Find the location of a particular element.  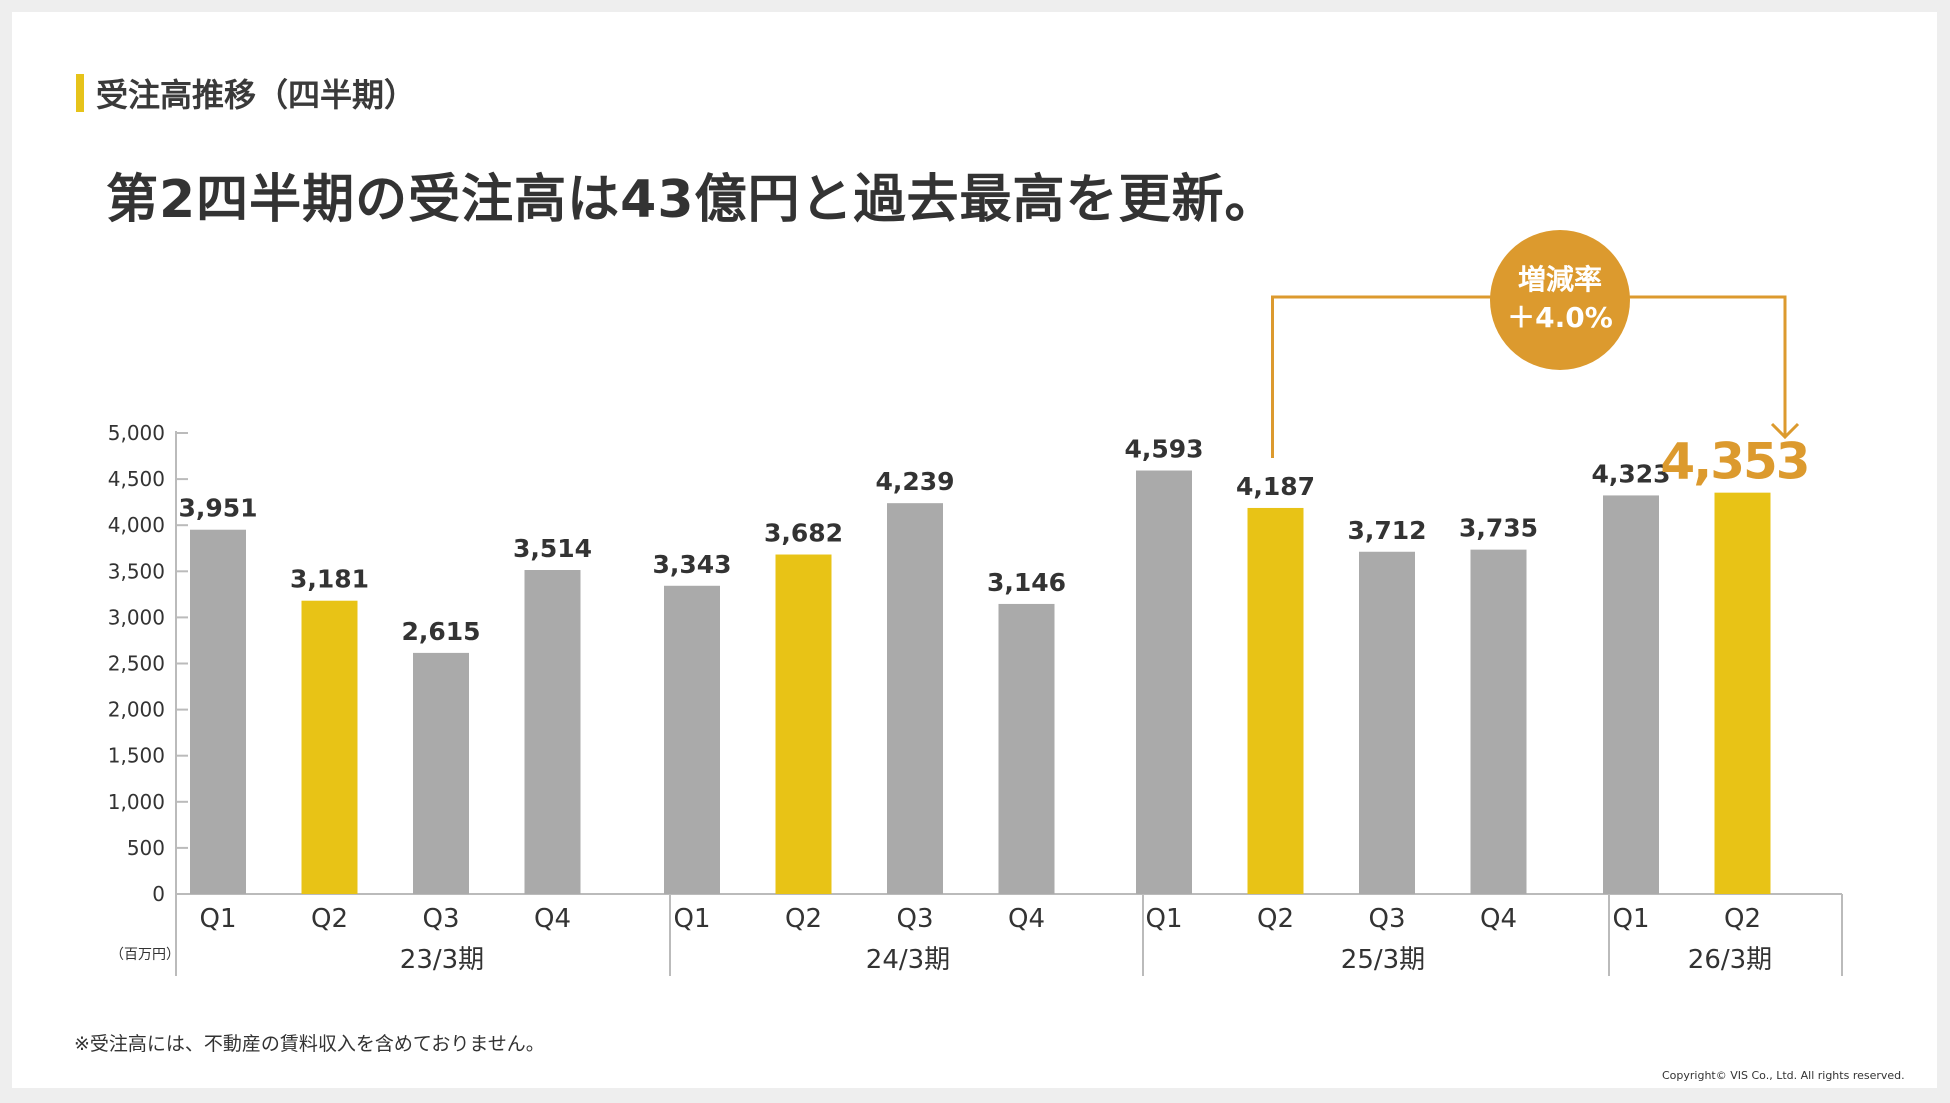

bar-24/3期-Q3 is located at coordinates (915, 698).